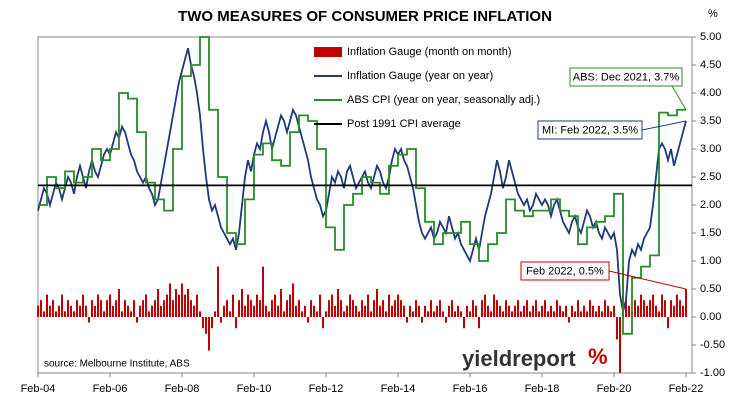 The image size is (741, 400). What do you see at coordinates (443, 100) in the screenshot?
I see `legend-label: ABS CPI (year on year, seasonally adj.)` at bounding box center [443, 100].